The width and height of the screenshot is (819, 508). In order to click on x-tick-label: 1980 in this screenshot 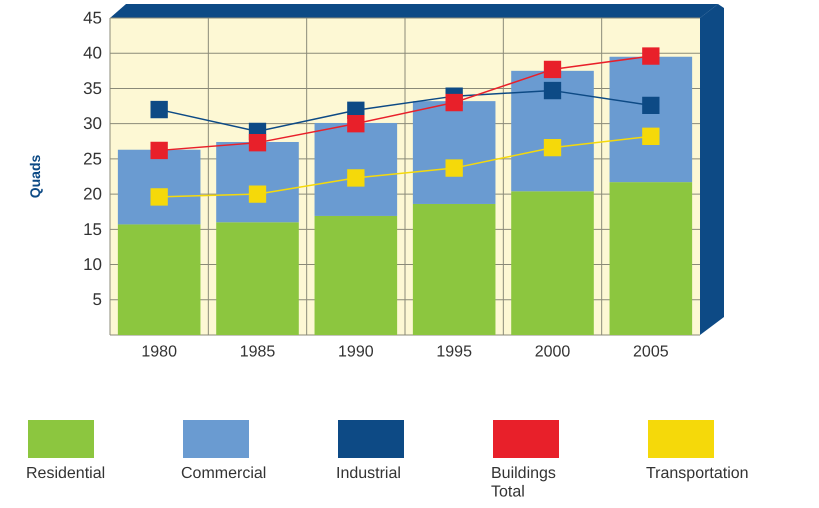, I will do `click(159, 351)`.